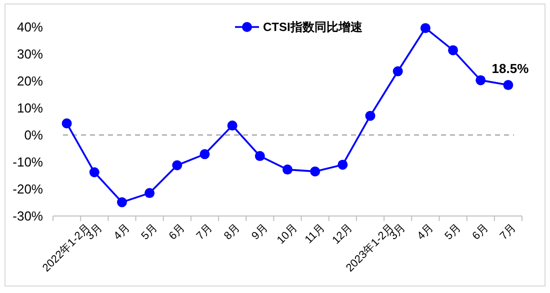 The image size is (550, 293). Describe the element at coordinates (287, 234) in the screenshot. I see `x-tick-label: 10月` at that location.